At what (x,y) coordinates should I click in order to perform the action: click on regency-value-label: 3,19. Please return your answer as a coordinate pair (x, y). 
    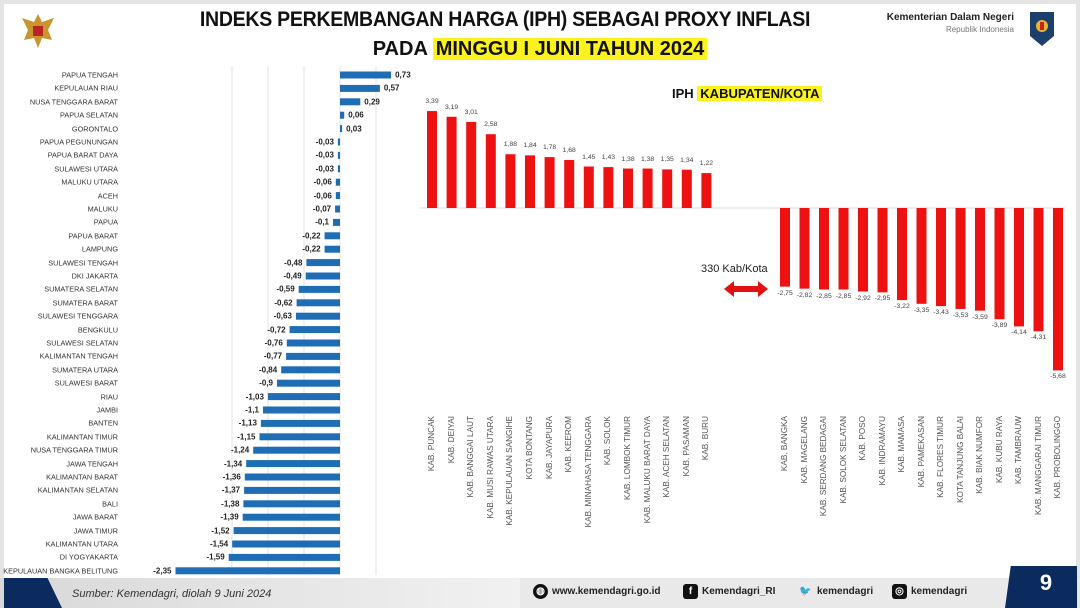
    Looking at the image, I should click on (451, 107).